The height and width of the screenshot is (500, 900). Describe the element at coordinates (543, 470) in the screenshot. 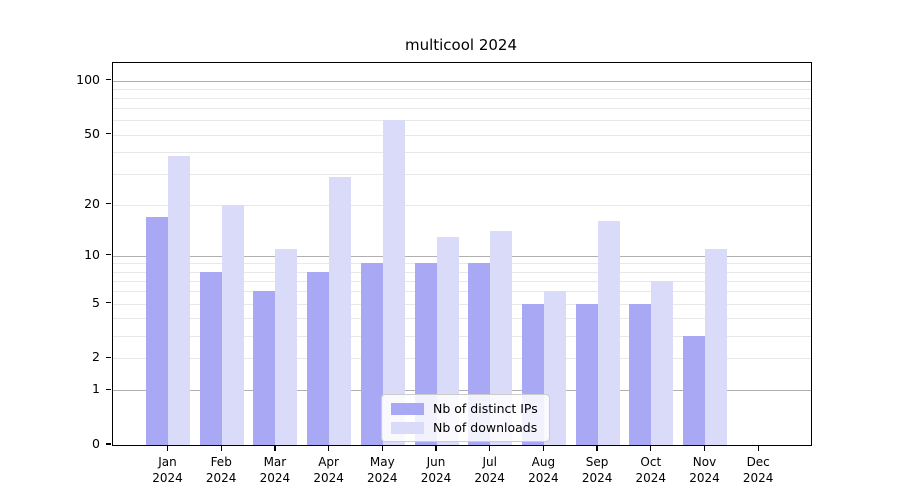

I see `x-tick-label: Aug 2024` at that location.